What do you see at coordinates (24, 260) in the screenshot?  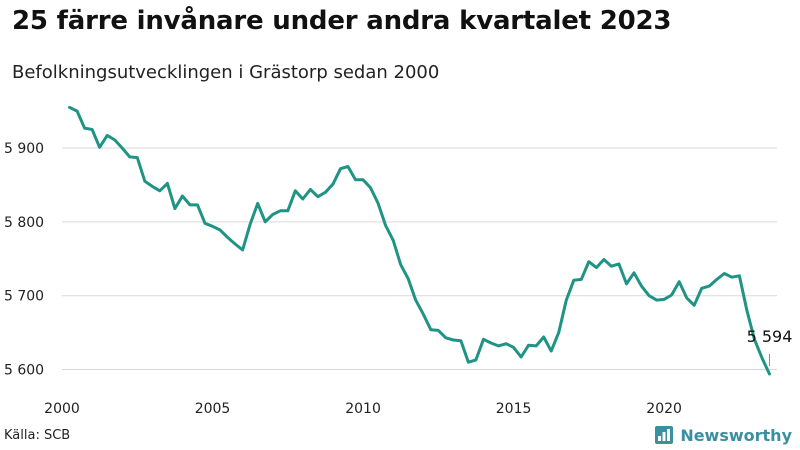 I see `y-axis-ticks: 5 600 5 700 5 800 5 900` at bounding box center [24, 260].